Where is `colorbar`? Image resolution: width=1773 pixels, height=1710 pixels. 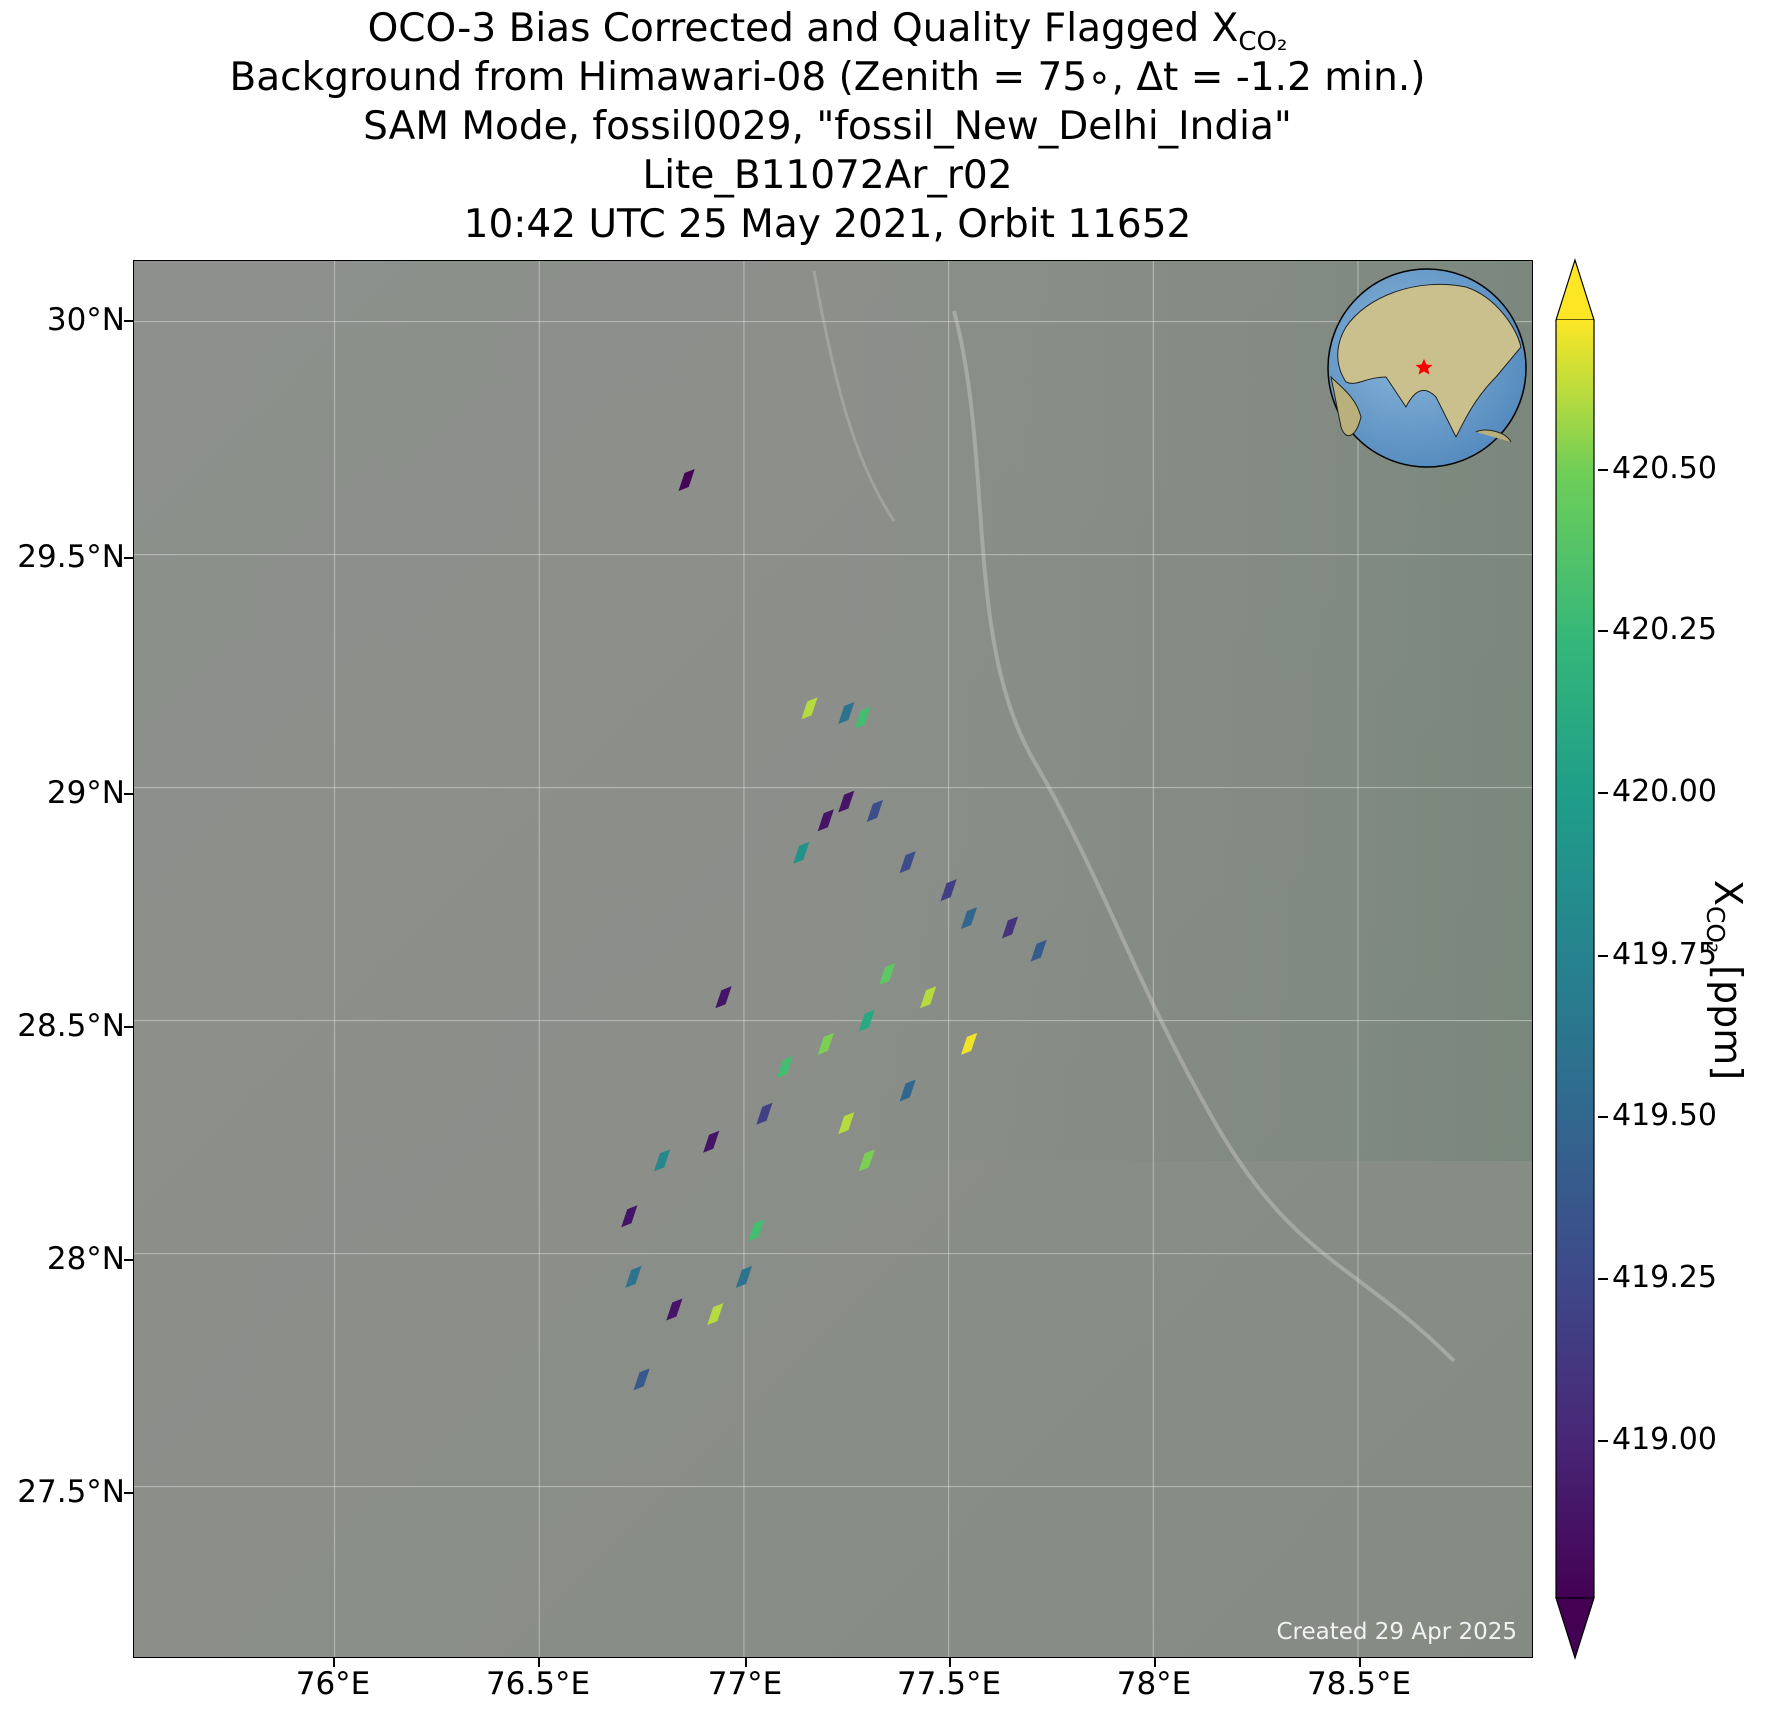
colorbar is located at coordinates (1575, 959).